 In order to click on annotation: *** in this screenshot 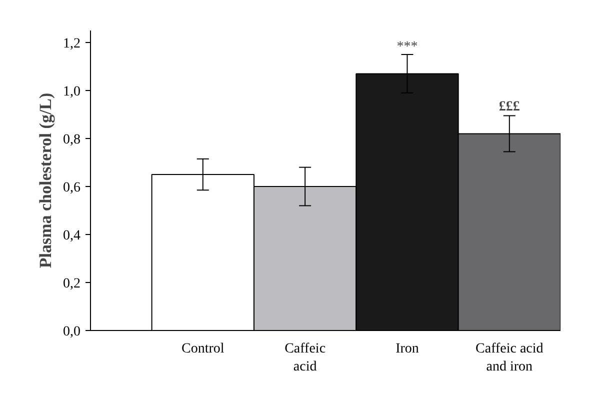, I will do `click(407, 47)`.